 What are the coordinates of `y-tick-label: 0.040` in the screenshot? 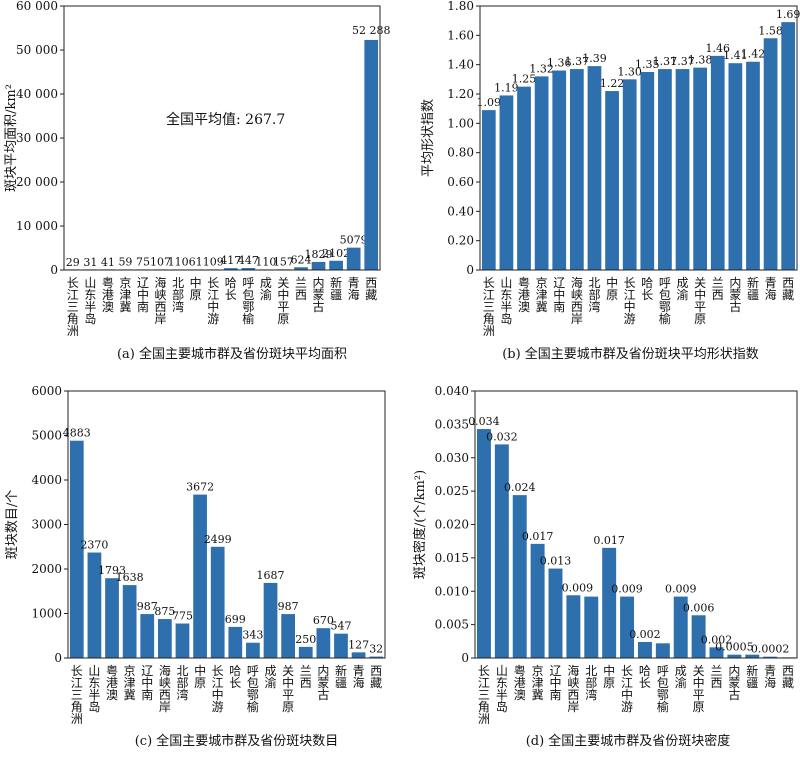 It's located at (452, 391).